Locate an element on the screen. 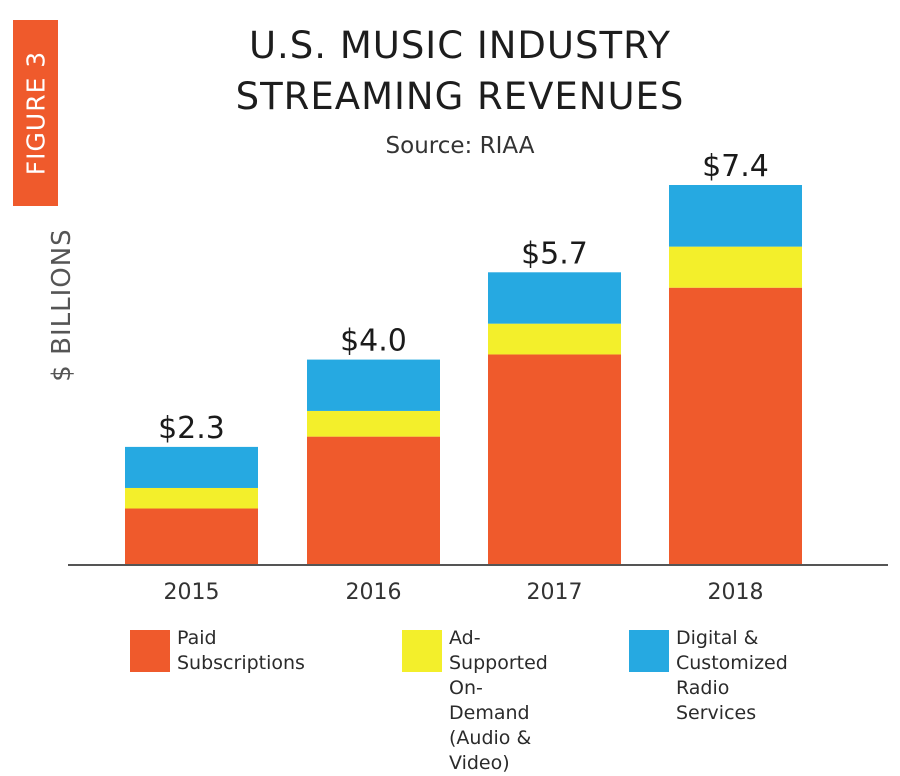  bar-segment-2016-paid is located at coordinates (373, 500).